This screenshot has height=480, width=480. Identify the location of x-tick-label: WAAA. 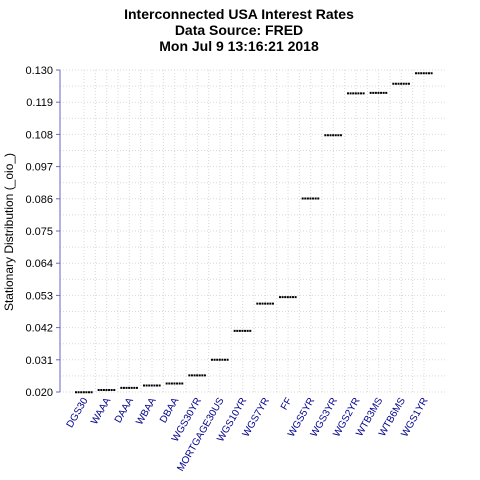
(101, 411).